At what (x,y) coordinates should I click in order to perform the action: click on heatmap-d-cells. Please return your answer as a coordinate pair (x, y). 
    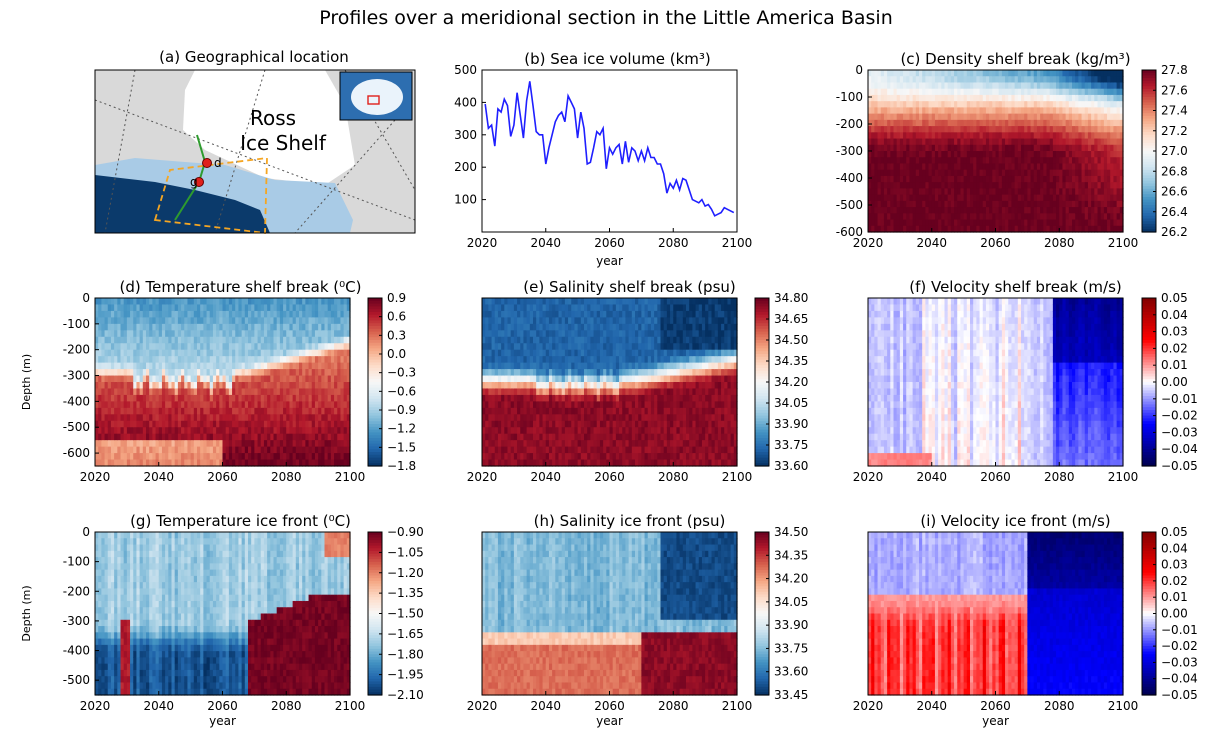
    Looking at the image, I should click on (223, 382).